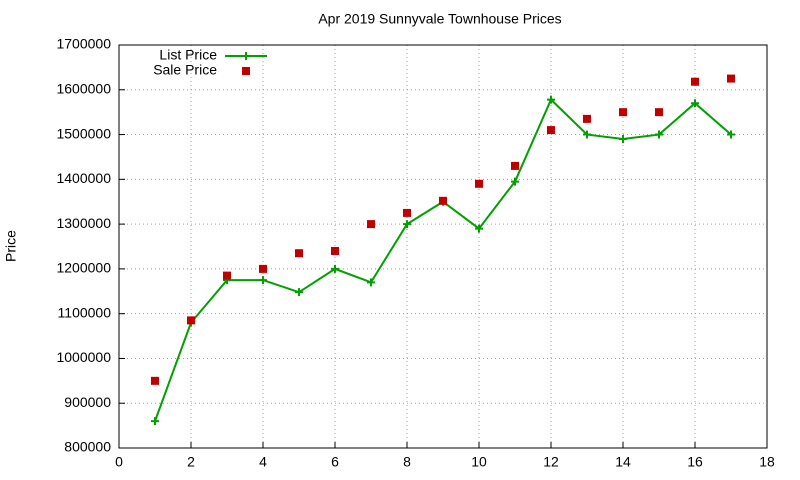 Image resolution: width=800 pixels, height=480 pixels. What do you see at coordinates (83, 44) in the screenshot?
I see `y-tick-label: 1700000` at bounding box center [83, 44].